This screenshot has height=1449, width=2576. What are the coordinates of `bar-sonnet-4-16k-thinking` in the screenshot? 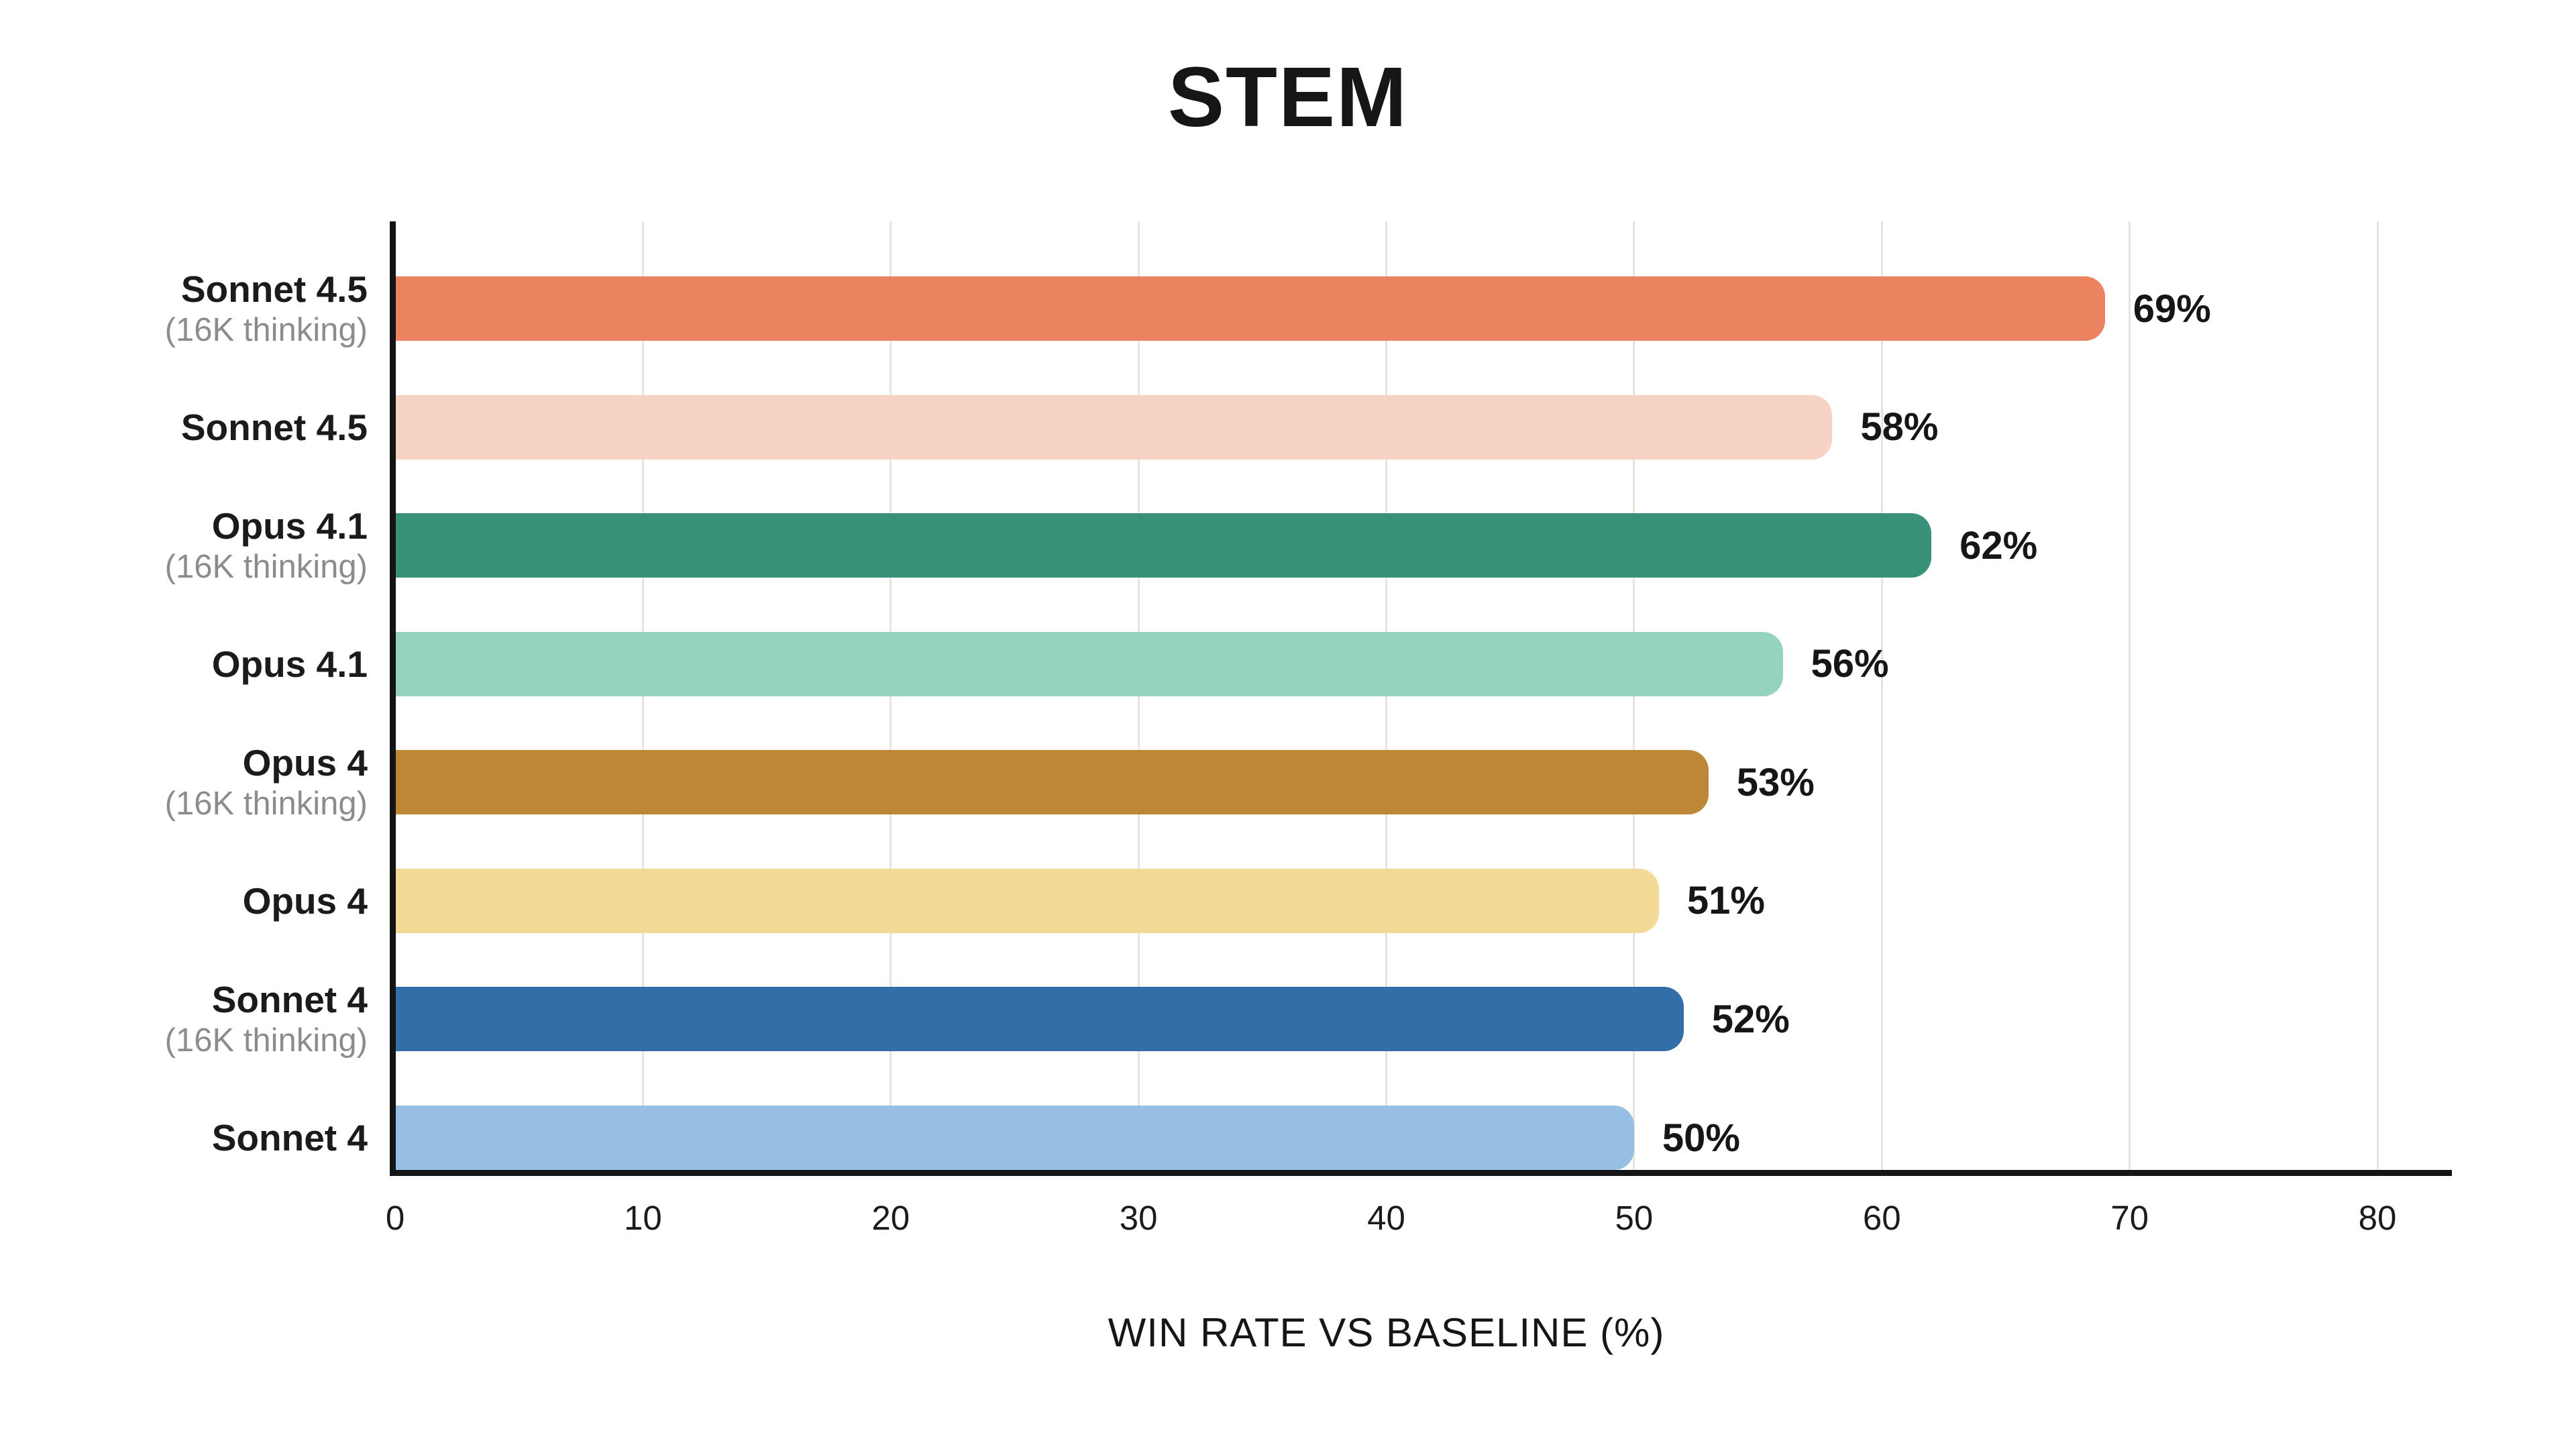 It's located at (1039, 1019).